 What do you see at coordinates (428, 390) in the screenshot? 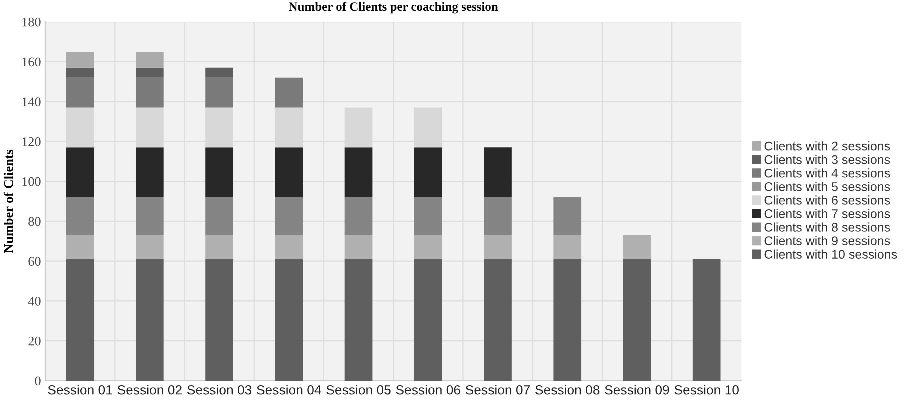
I see `x-tick-label: Session 06` at bounding box center [428, 390].